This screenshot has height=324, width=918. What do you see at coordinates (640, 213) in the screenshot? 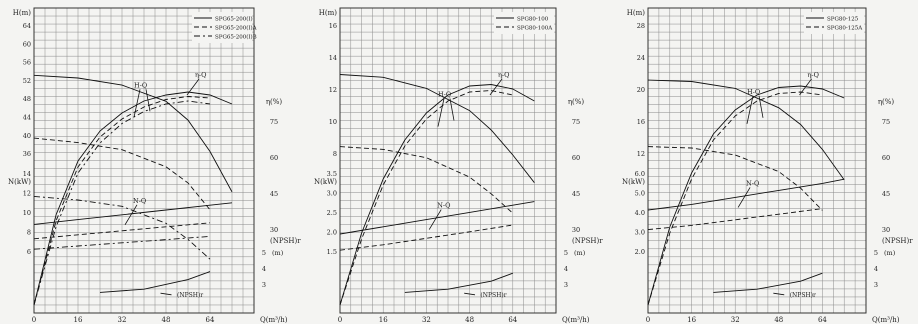
I see `n-tick-label: 4.0` at bounding box center [640, 213].